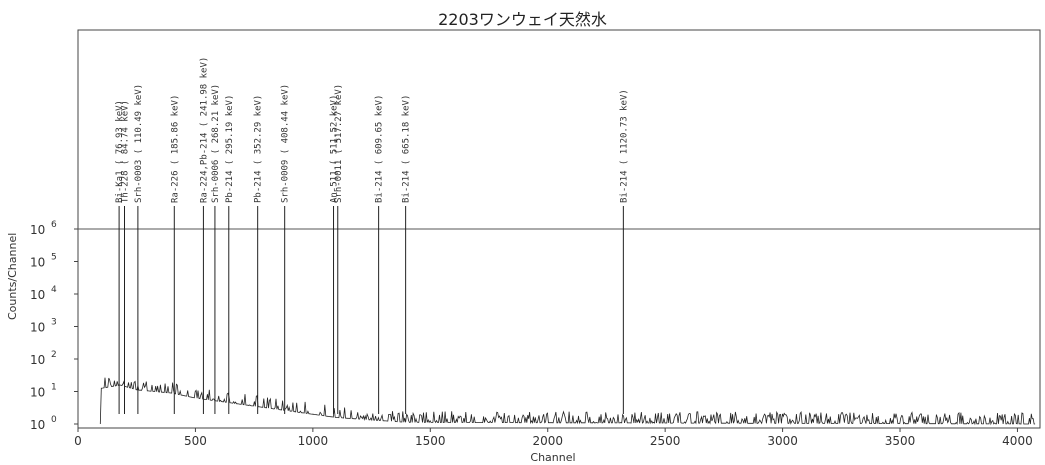  I want to click on peak-label: Srh-0009 ( 408.44 keV), so click(286, 143).